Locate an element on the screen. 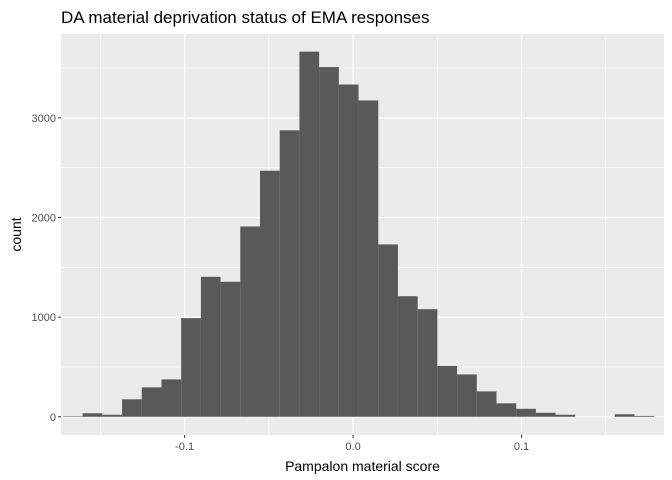 This screenshot has width=672, height=480. y-axis-title: count is located at coordinates (16, 234).